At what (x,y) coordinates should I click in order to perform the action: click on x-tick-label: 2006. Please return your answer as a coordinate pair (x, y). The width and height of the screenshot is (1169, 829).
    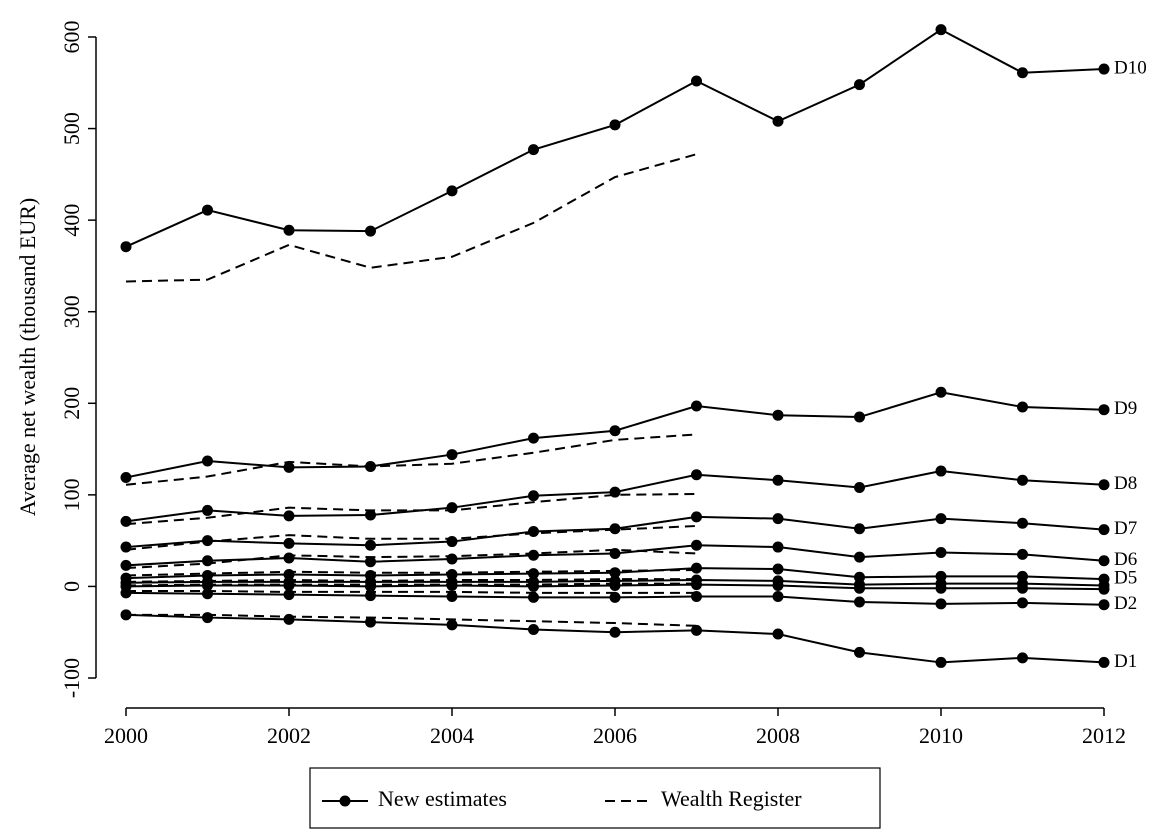
    Looking at the image, I should click on (615, 735).